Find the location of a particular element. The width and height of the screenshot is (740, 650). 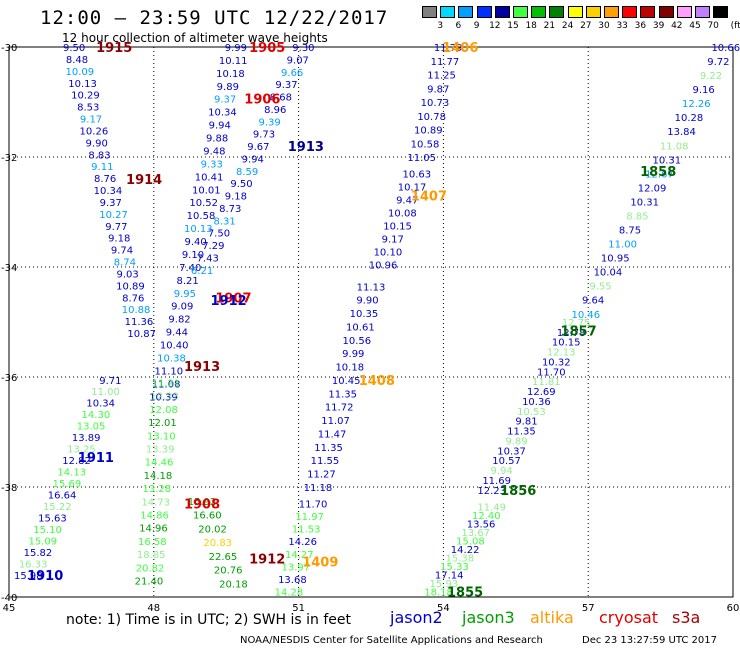

swh-value: 7.29 is located at coordinates (213, 246).